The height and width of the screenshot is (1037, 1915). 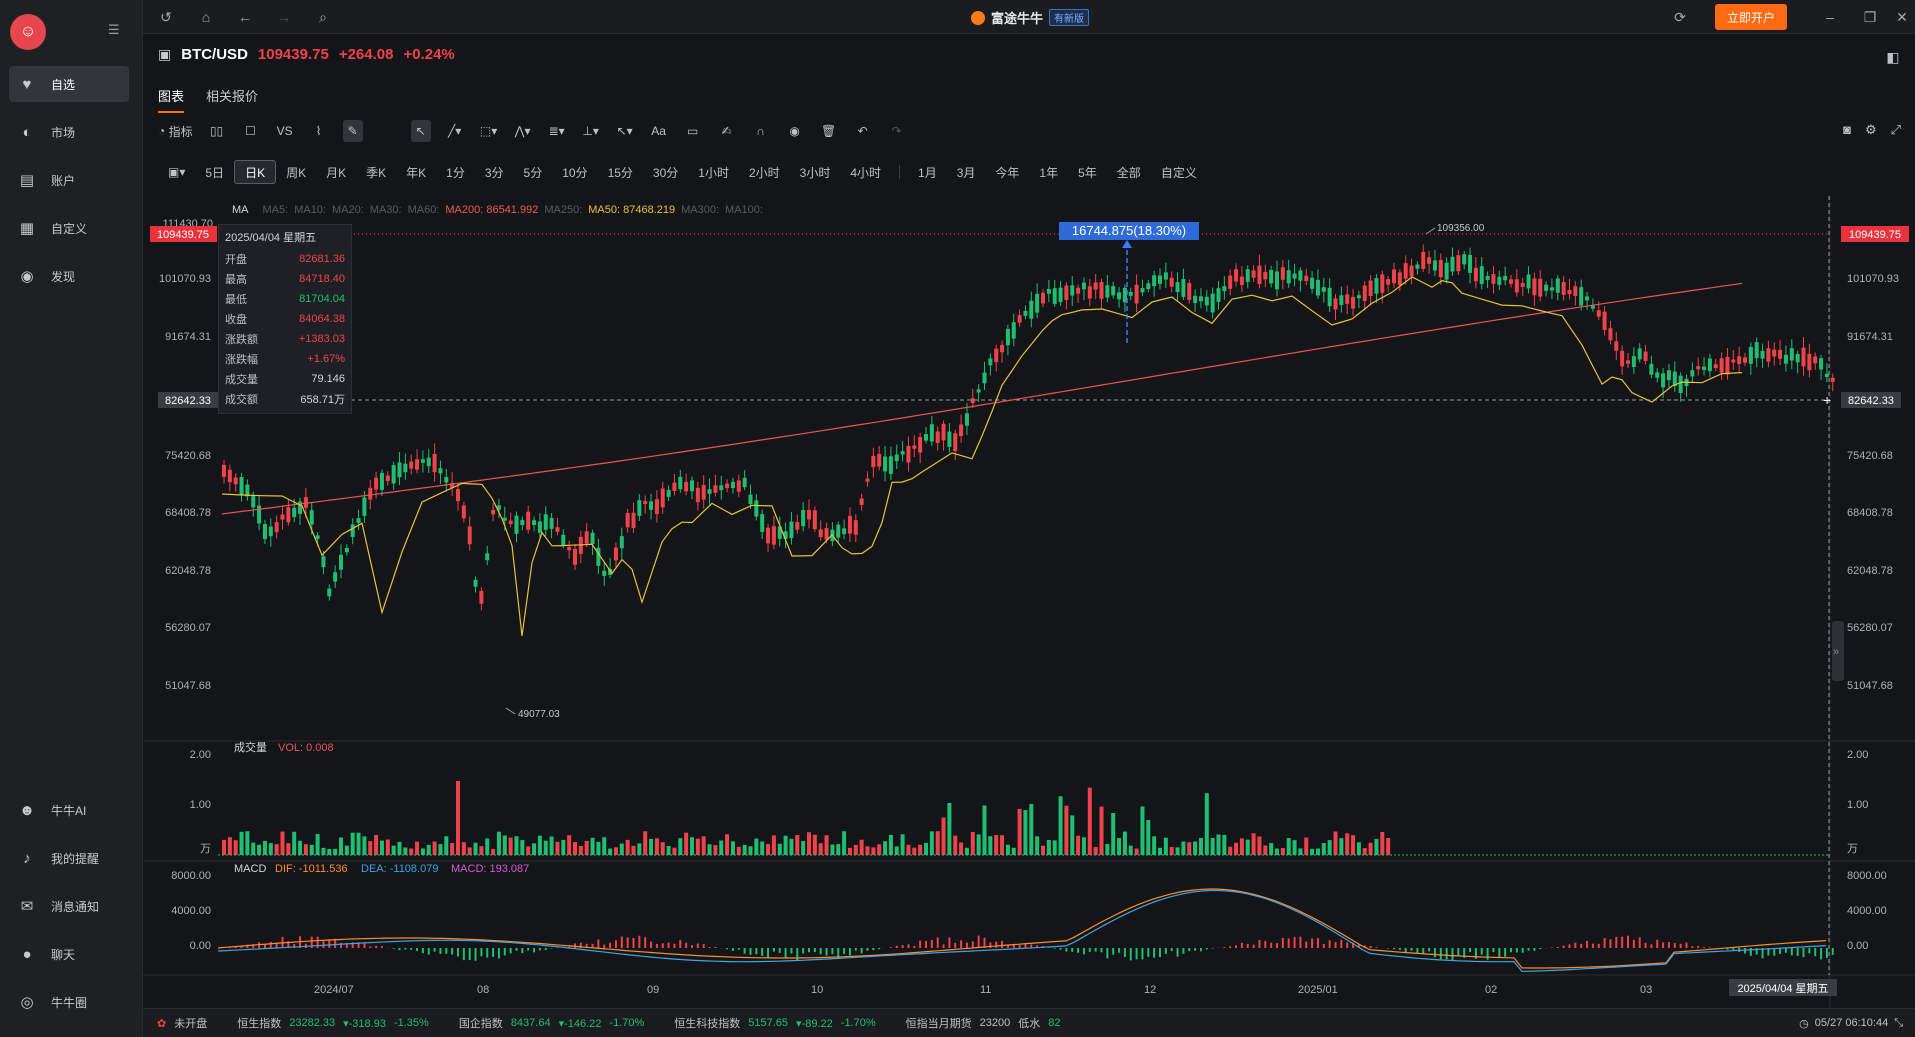 What do you see at coordinates (69, 84) in the screenshot?
I see `sidebar-item-watchlist: ♥ 自选` at bounding box center [69, 84].